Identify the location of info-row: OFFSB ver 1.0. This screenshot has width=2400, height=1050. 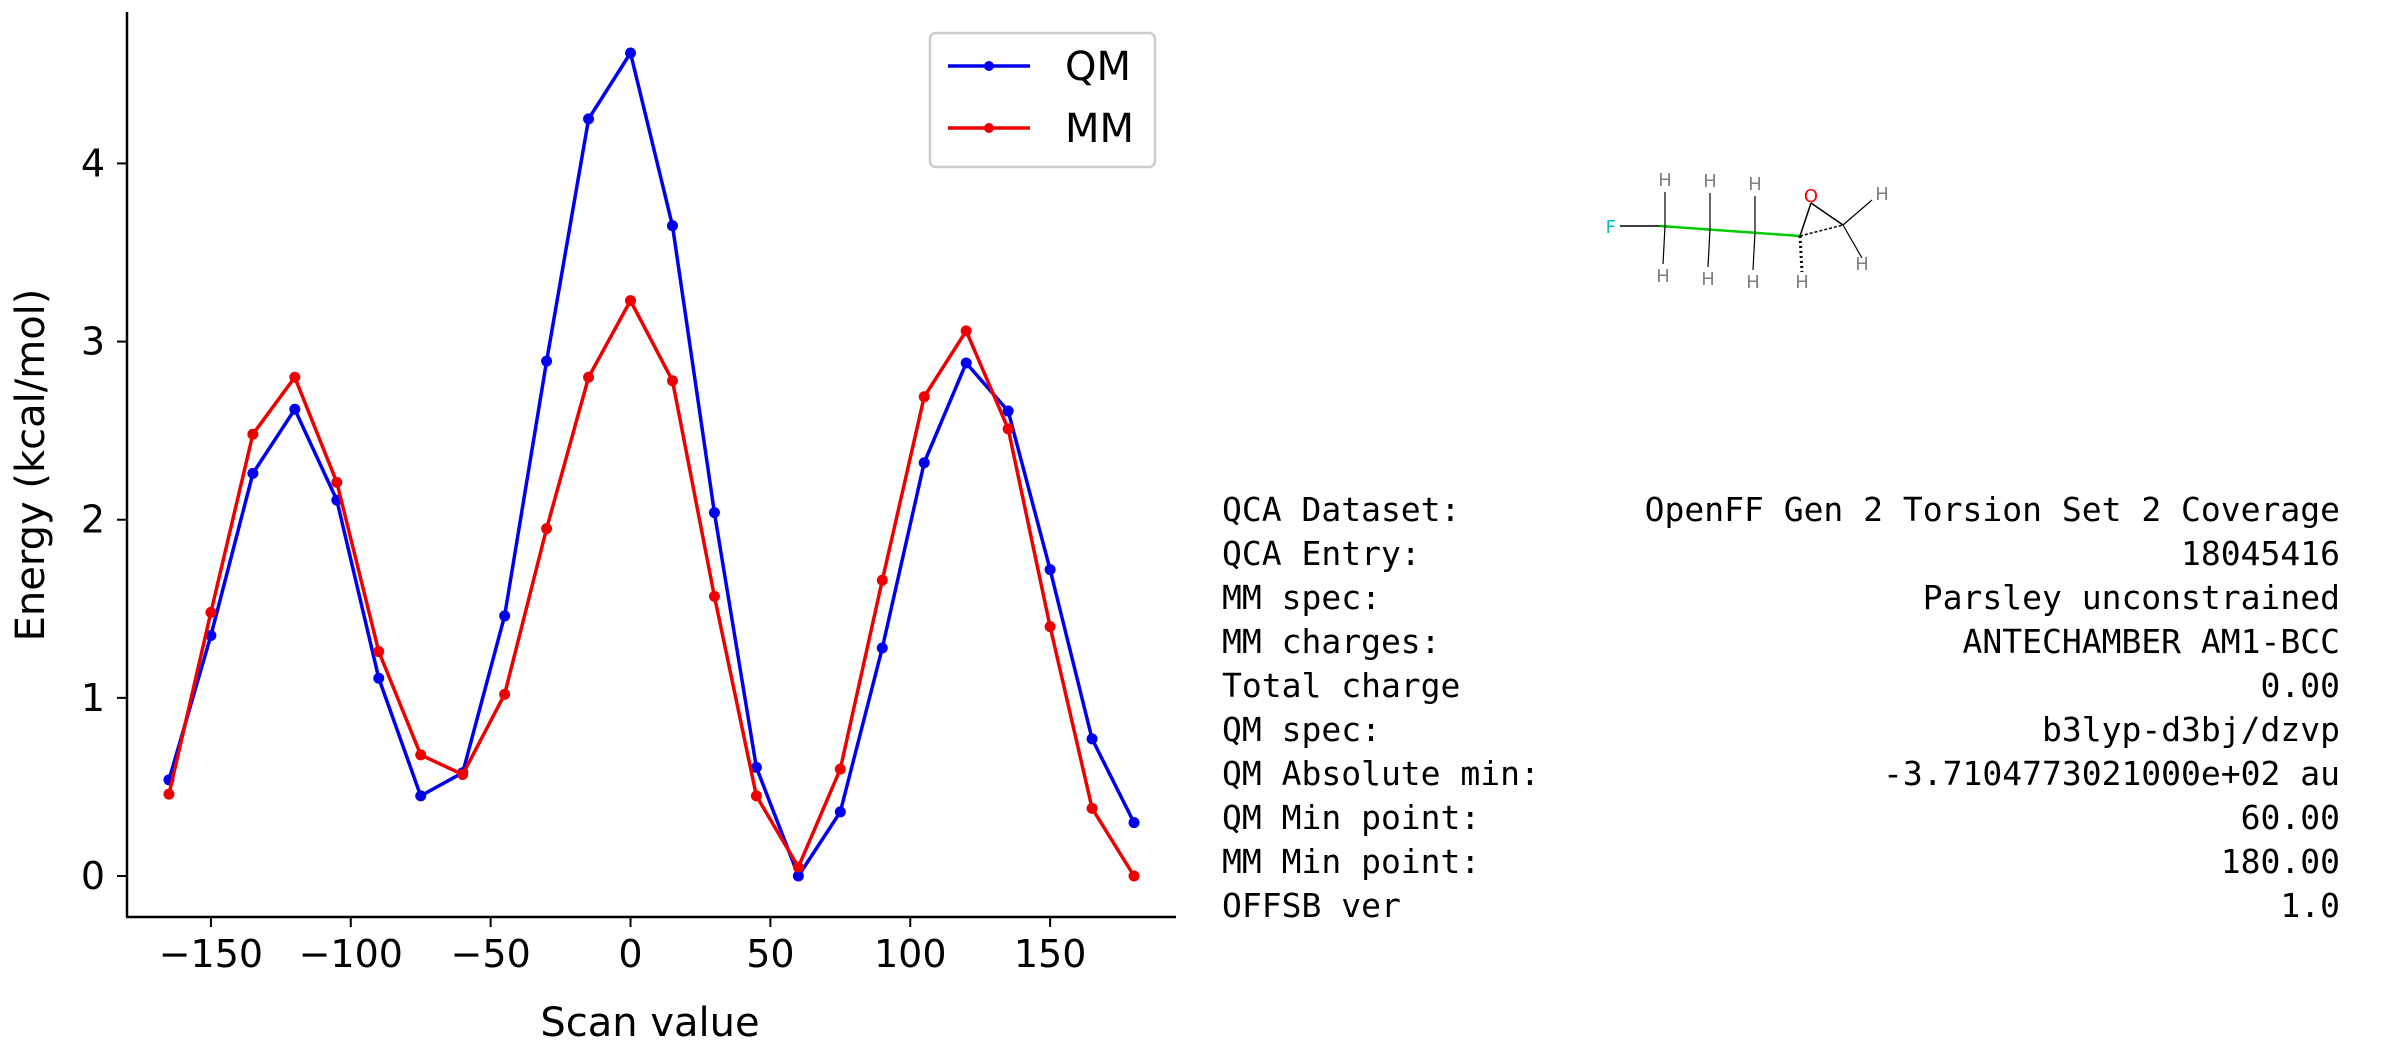
(1781, 906).